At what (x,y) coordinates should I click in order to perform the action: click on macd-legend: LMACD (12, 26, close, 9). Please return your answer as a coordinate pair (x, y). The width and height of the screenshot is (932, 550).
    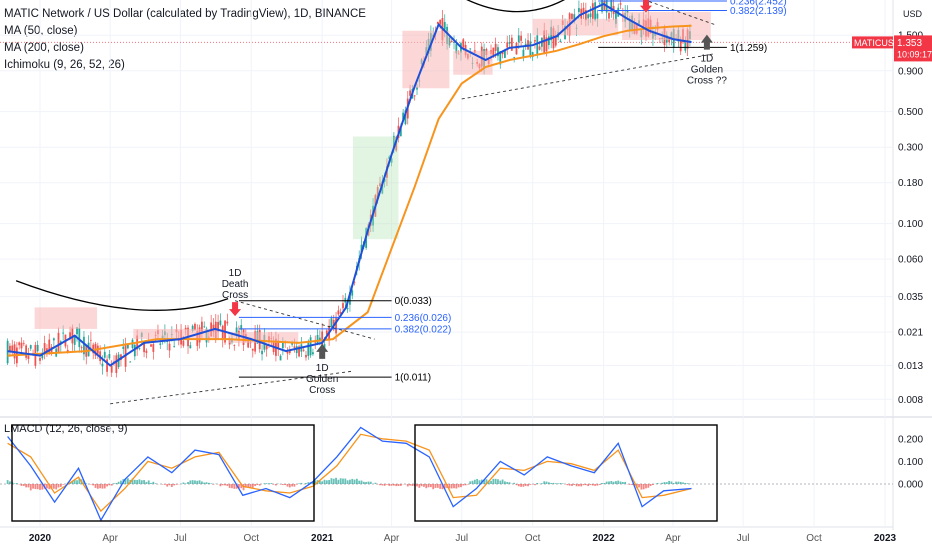
    Looking at the image, I should click on (66, 429).